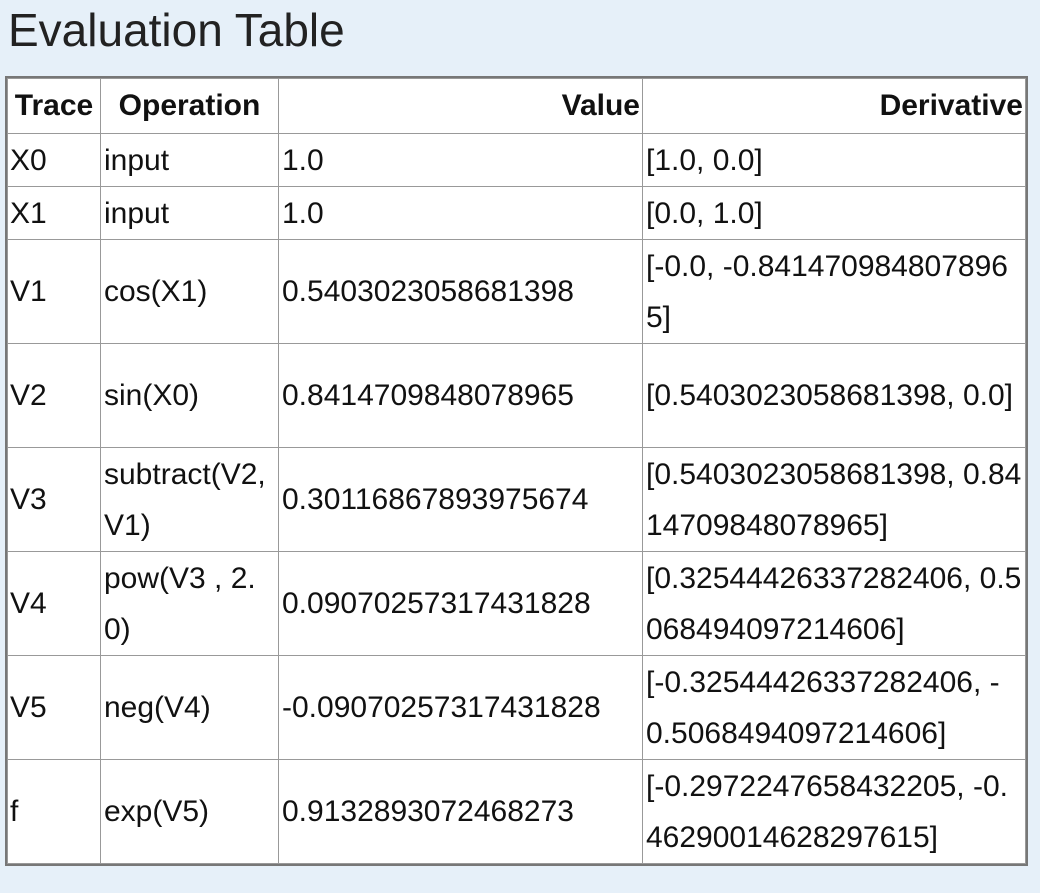 The width and height of the screenshot is (1040, 893). I want to click on value-cell: 0.8414709848078965, so click(460, 395).